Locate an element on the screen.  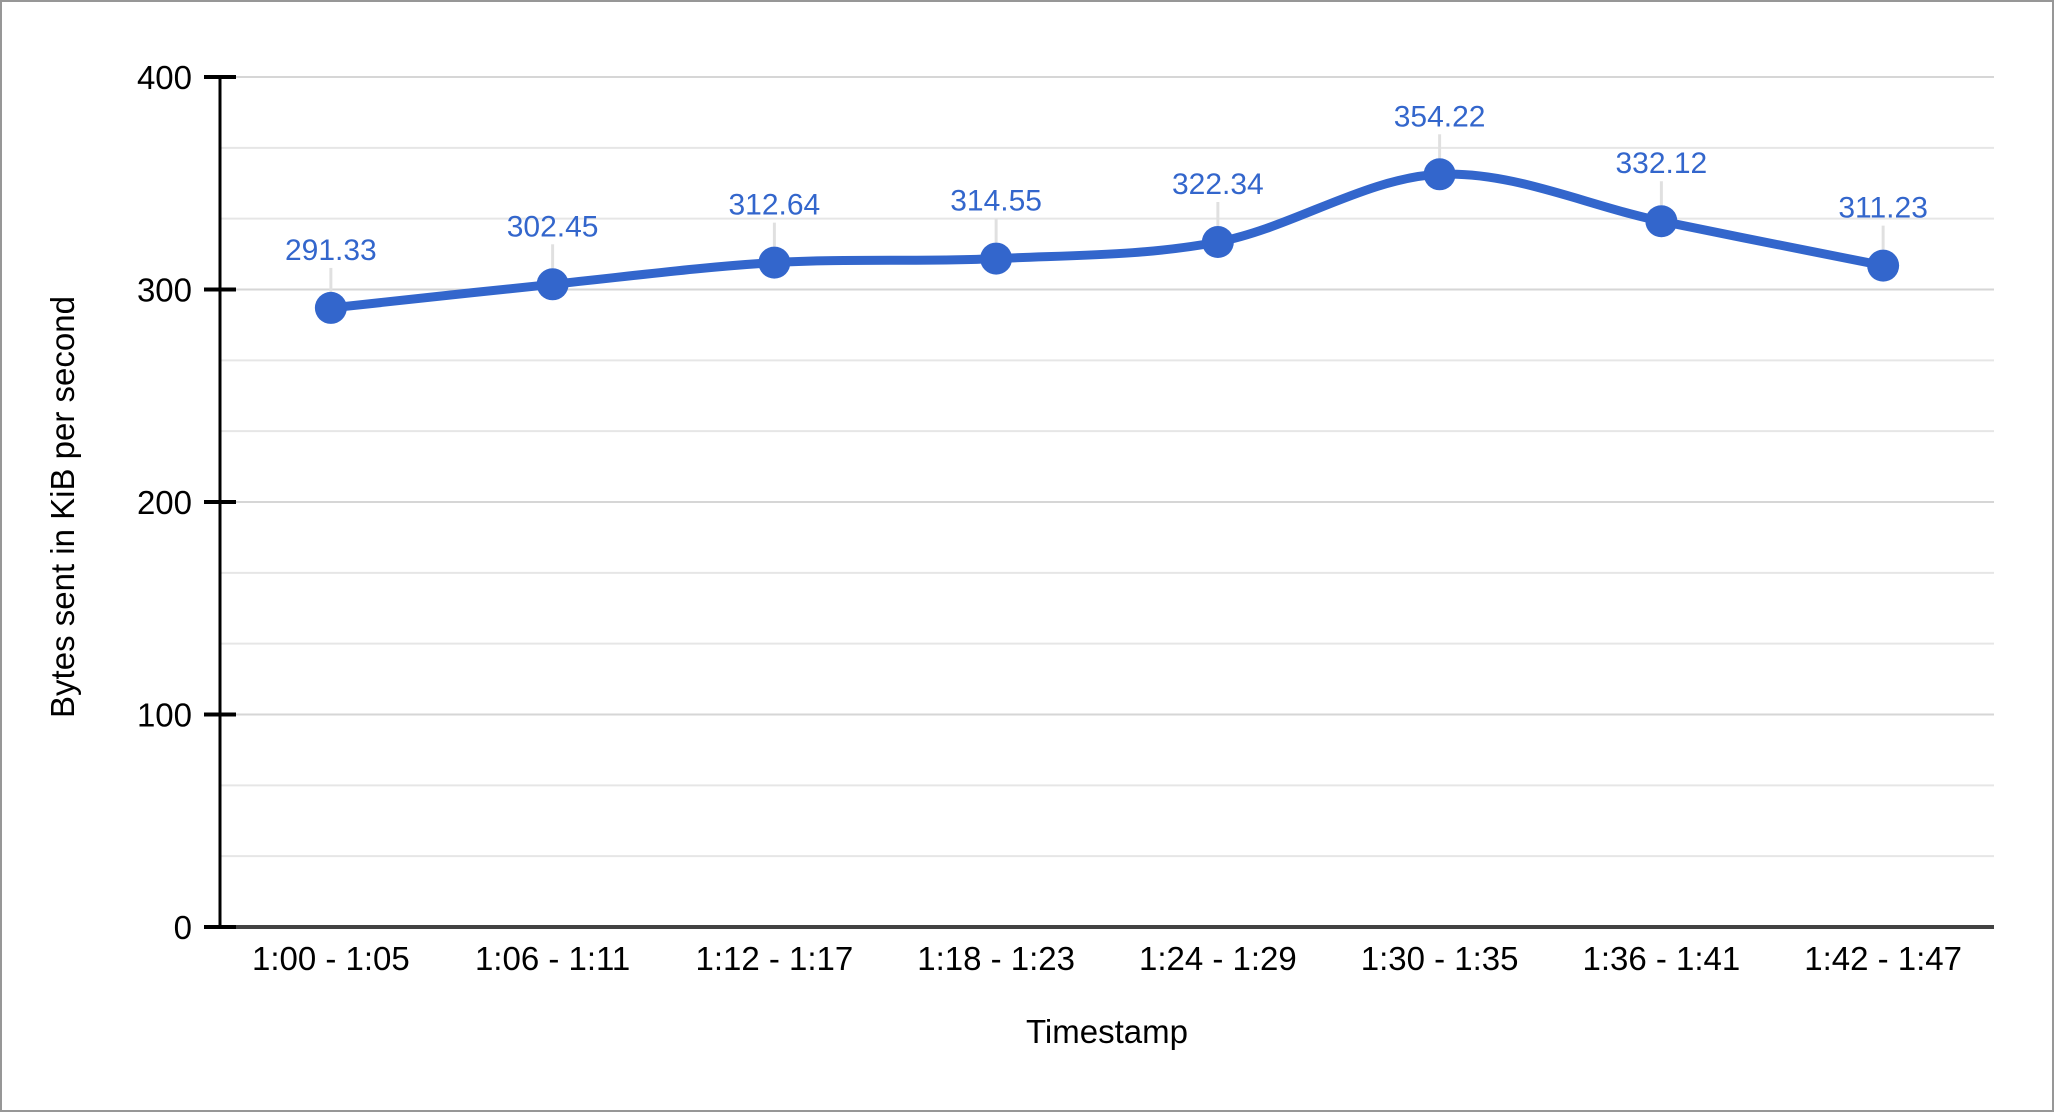
label-leaders-group is located at coordinates (1107, 213).